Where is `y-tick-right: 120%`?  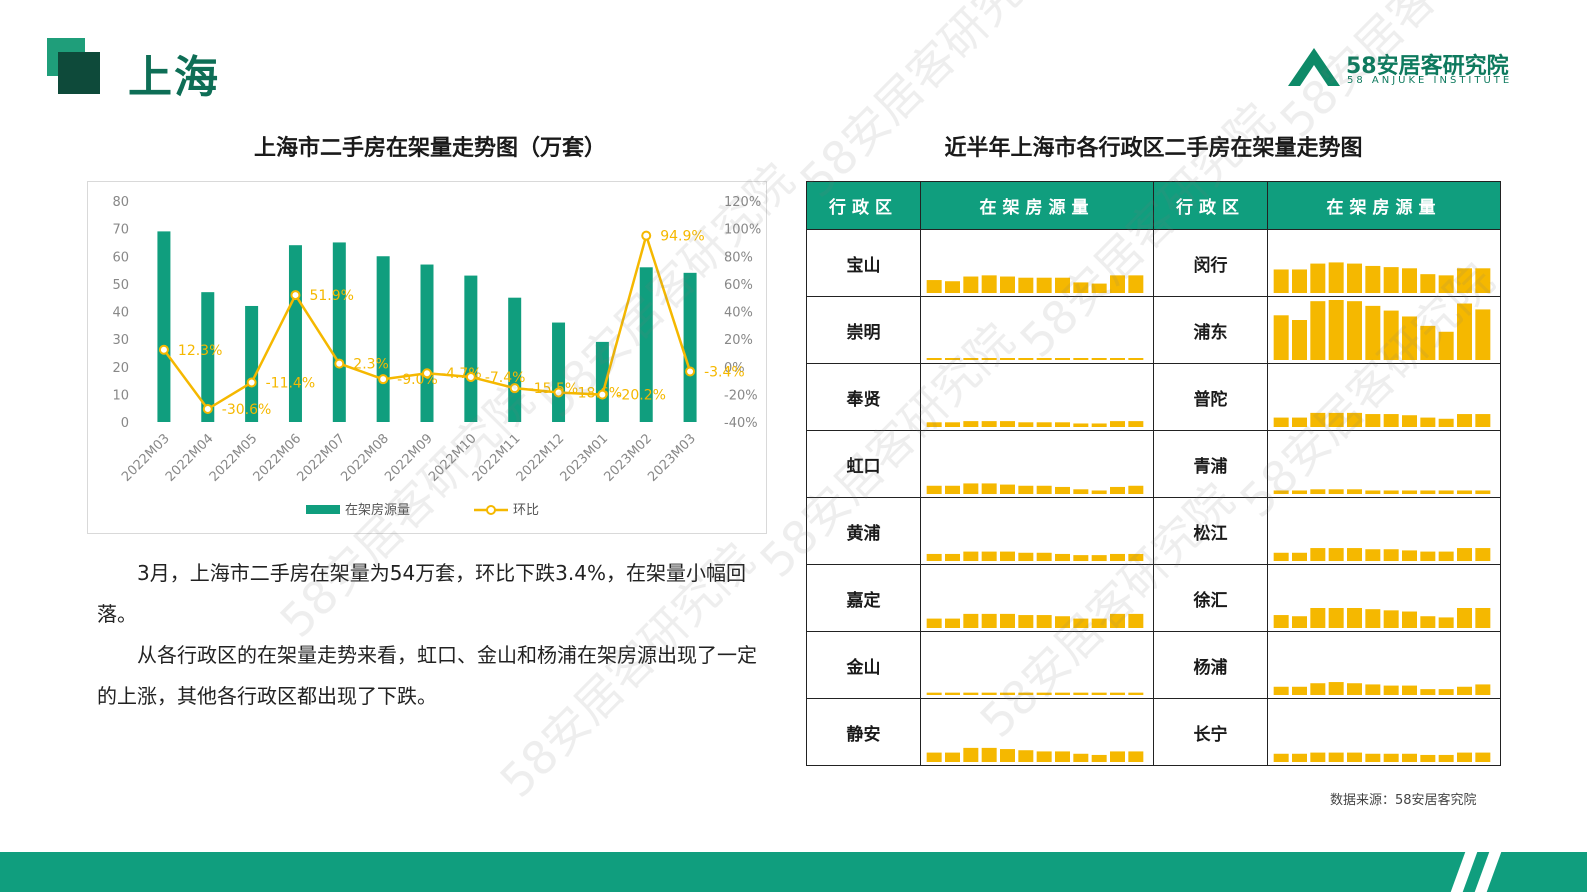
y-tick-right: 120% is located at coordinates (742, 202).